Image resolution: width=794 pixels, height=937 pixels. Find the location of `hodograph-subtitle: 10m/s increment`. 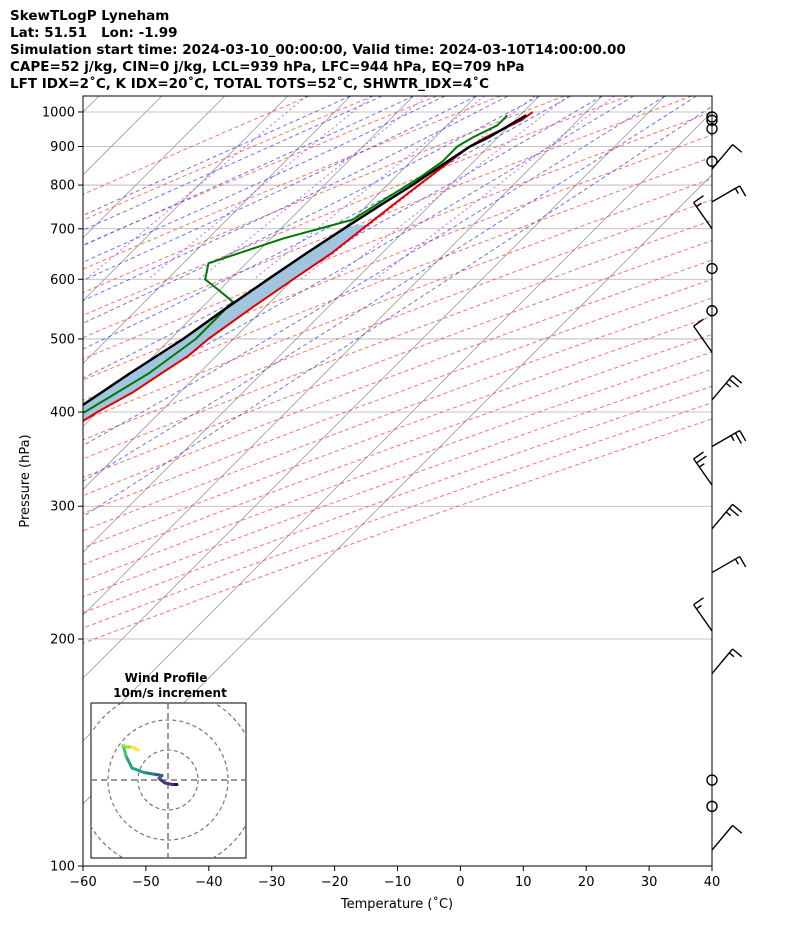

hodograph-subtitle: 10m/s increment is located at coordinates (170, 693).